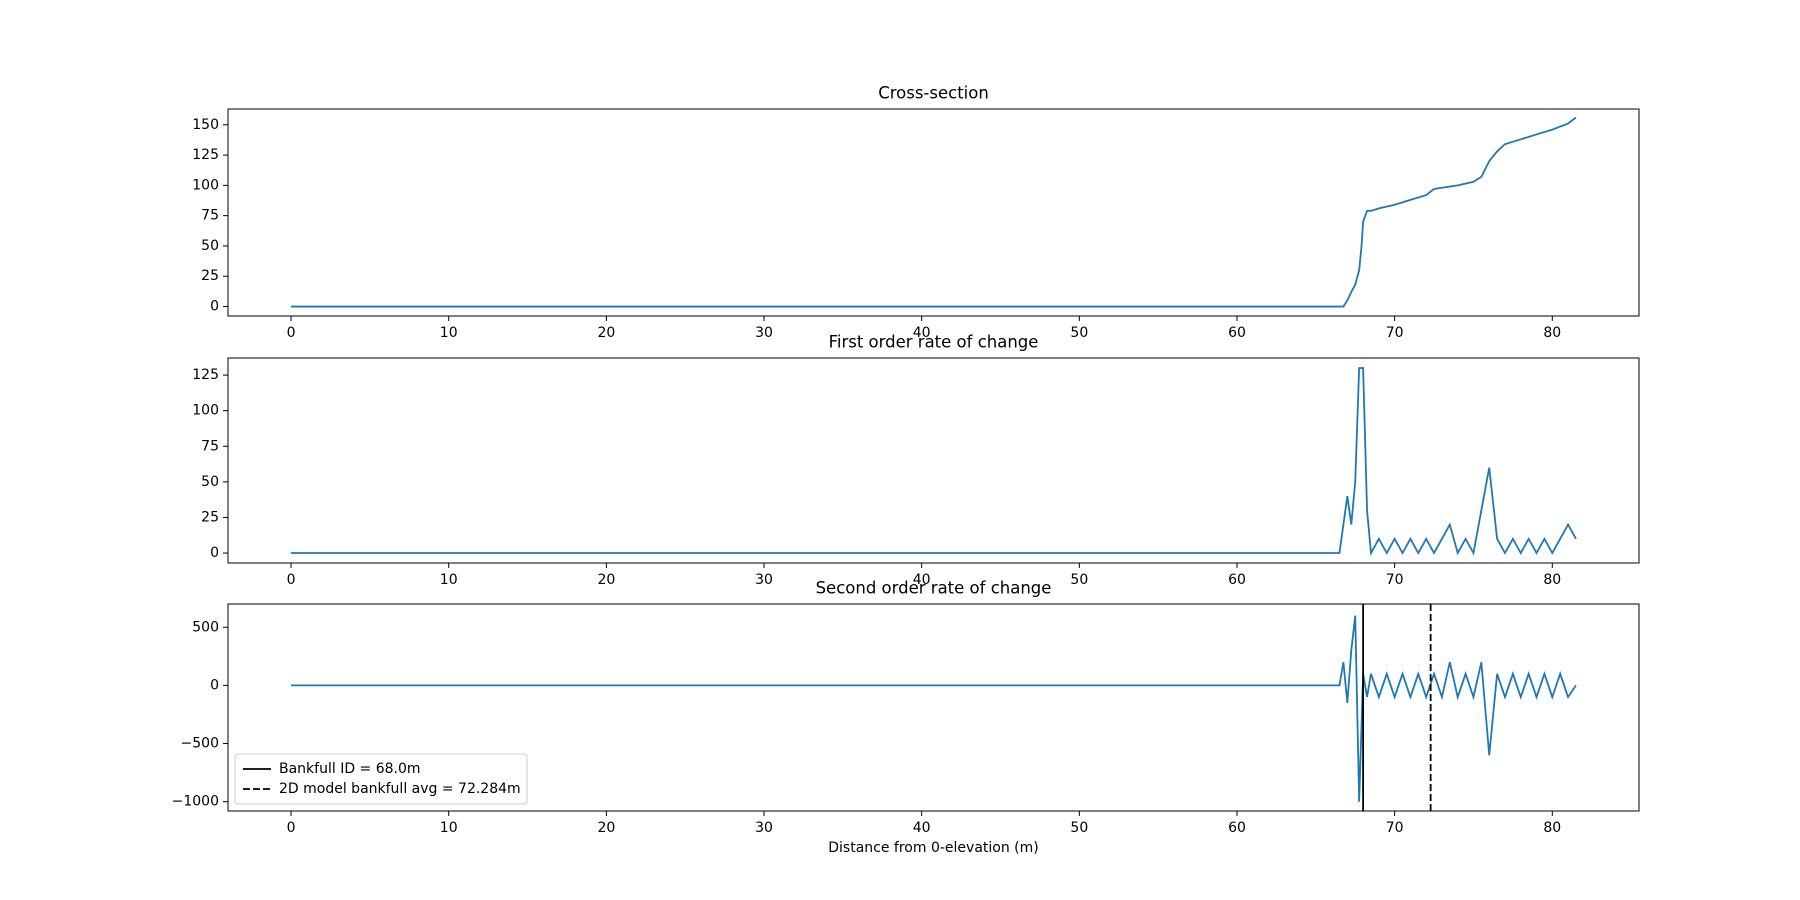 This screenshot has width=1800, height=900. What do you see at coordinates (350, 769) in the screenshot?
I see `legend-label: Bankfull ID = 68.0m` at bounding box center [350, 769].